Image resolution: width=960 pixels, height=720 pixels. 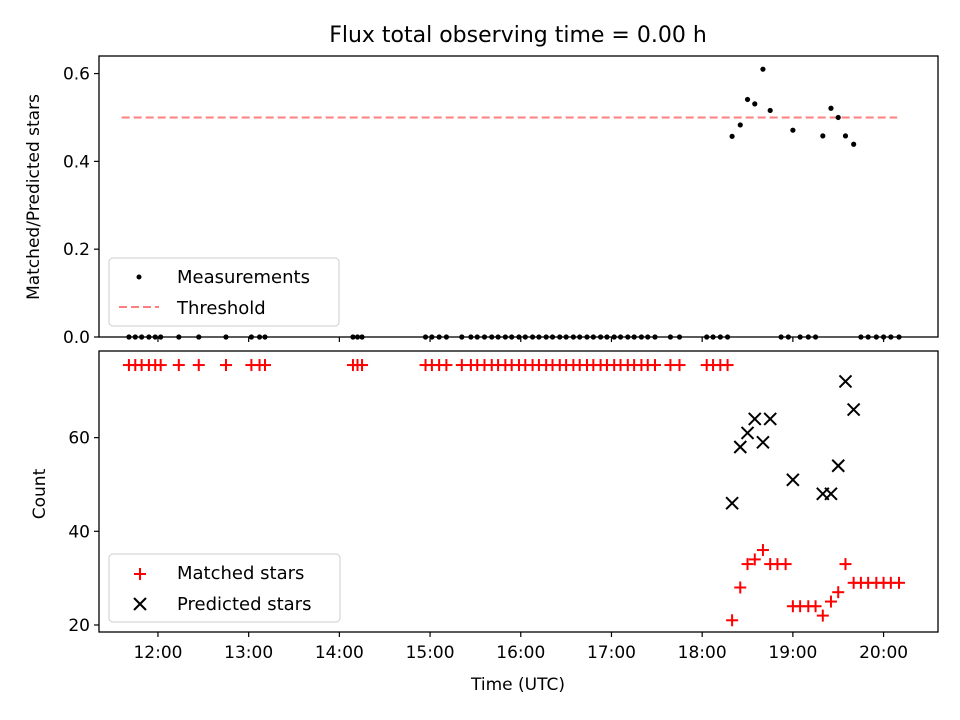 I want to click on x-tick-label: 14:00, so click(x=339, y=653).